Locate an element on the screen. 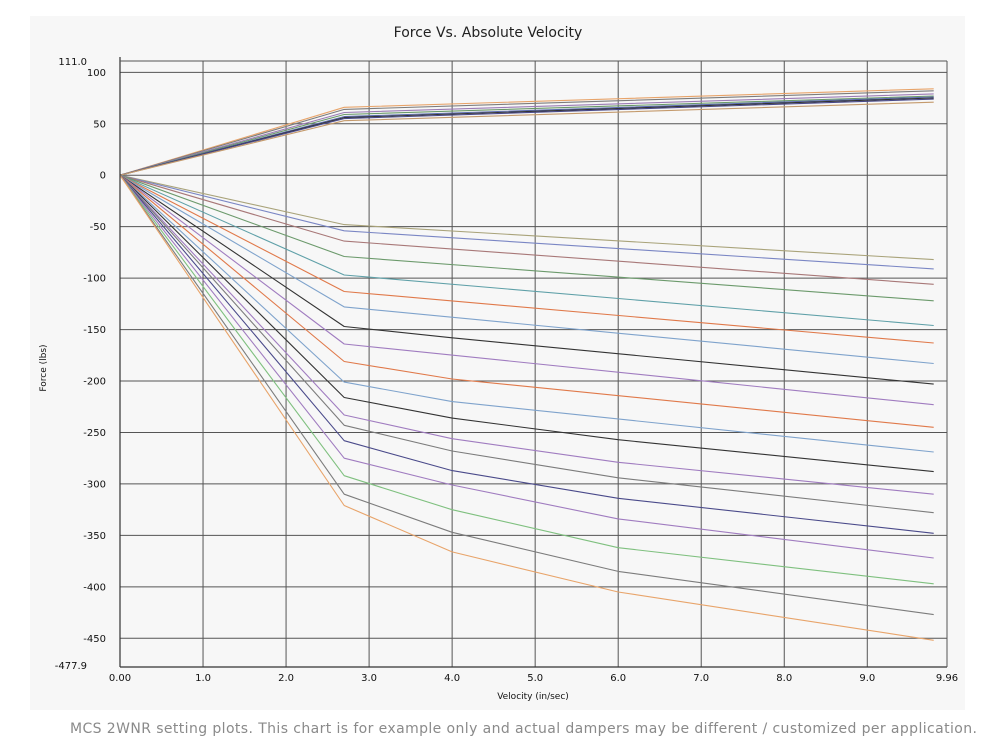  x-tick-label: 6.0 is located at coordinates (618, 678).